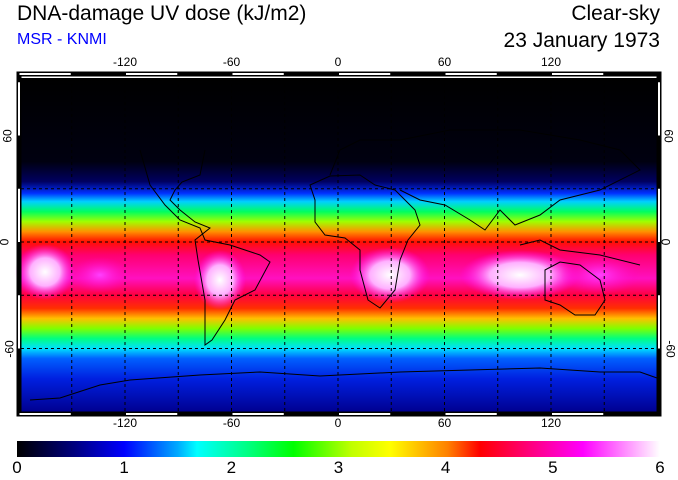 The height and width of the screenshot is (480, 678). Describe the element at coordinates (338, 62) in the screenshot. I see `lon-tick-label-top: 0` at that location.